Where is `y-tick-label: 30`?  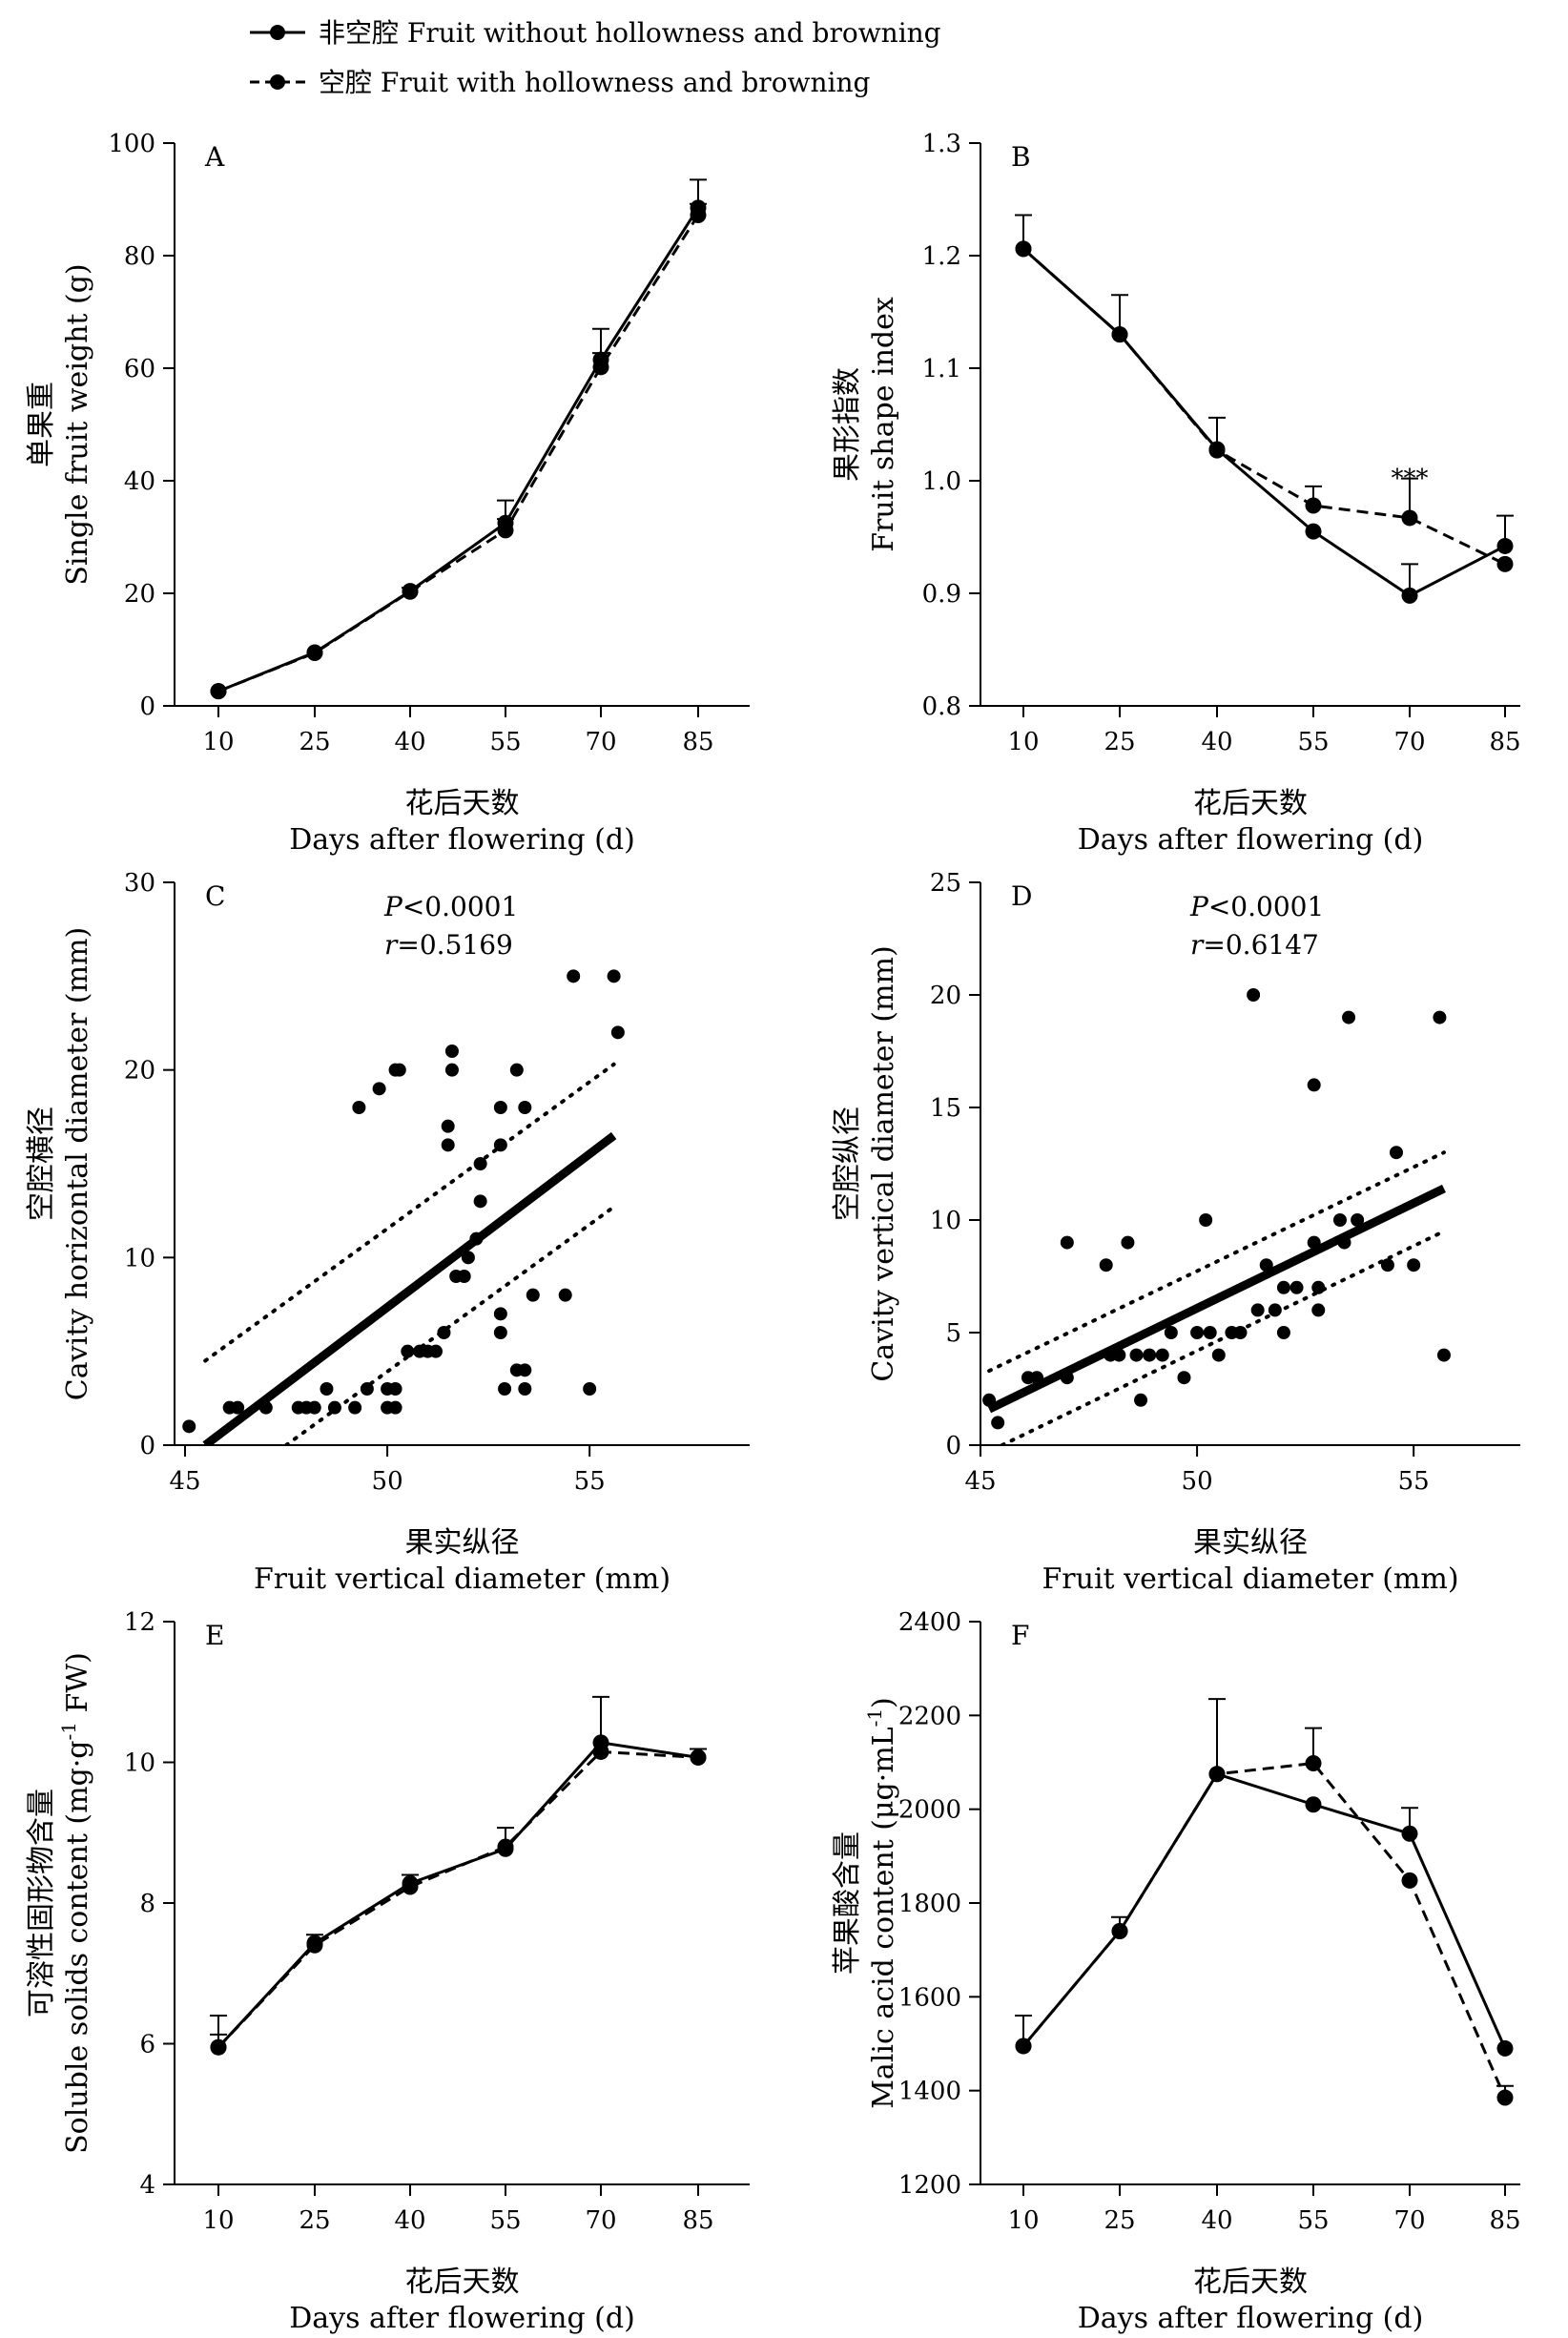 y-tick-label: 30 is located at coordinates (139, 884).